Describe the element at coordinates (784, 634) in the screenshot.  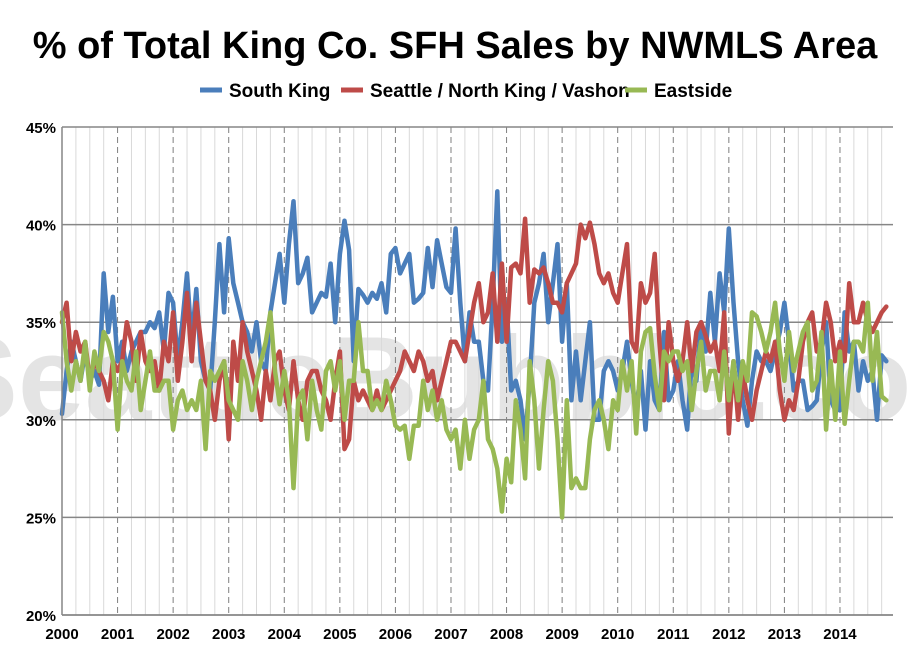
I see `x-tick-label: 2013` at that location.